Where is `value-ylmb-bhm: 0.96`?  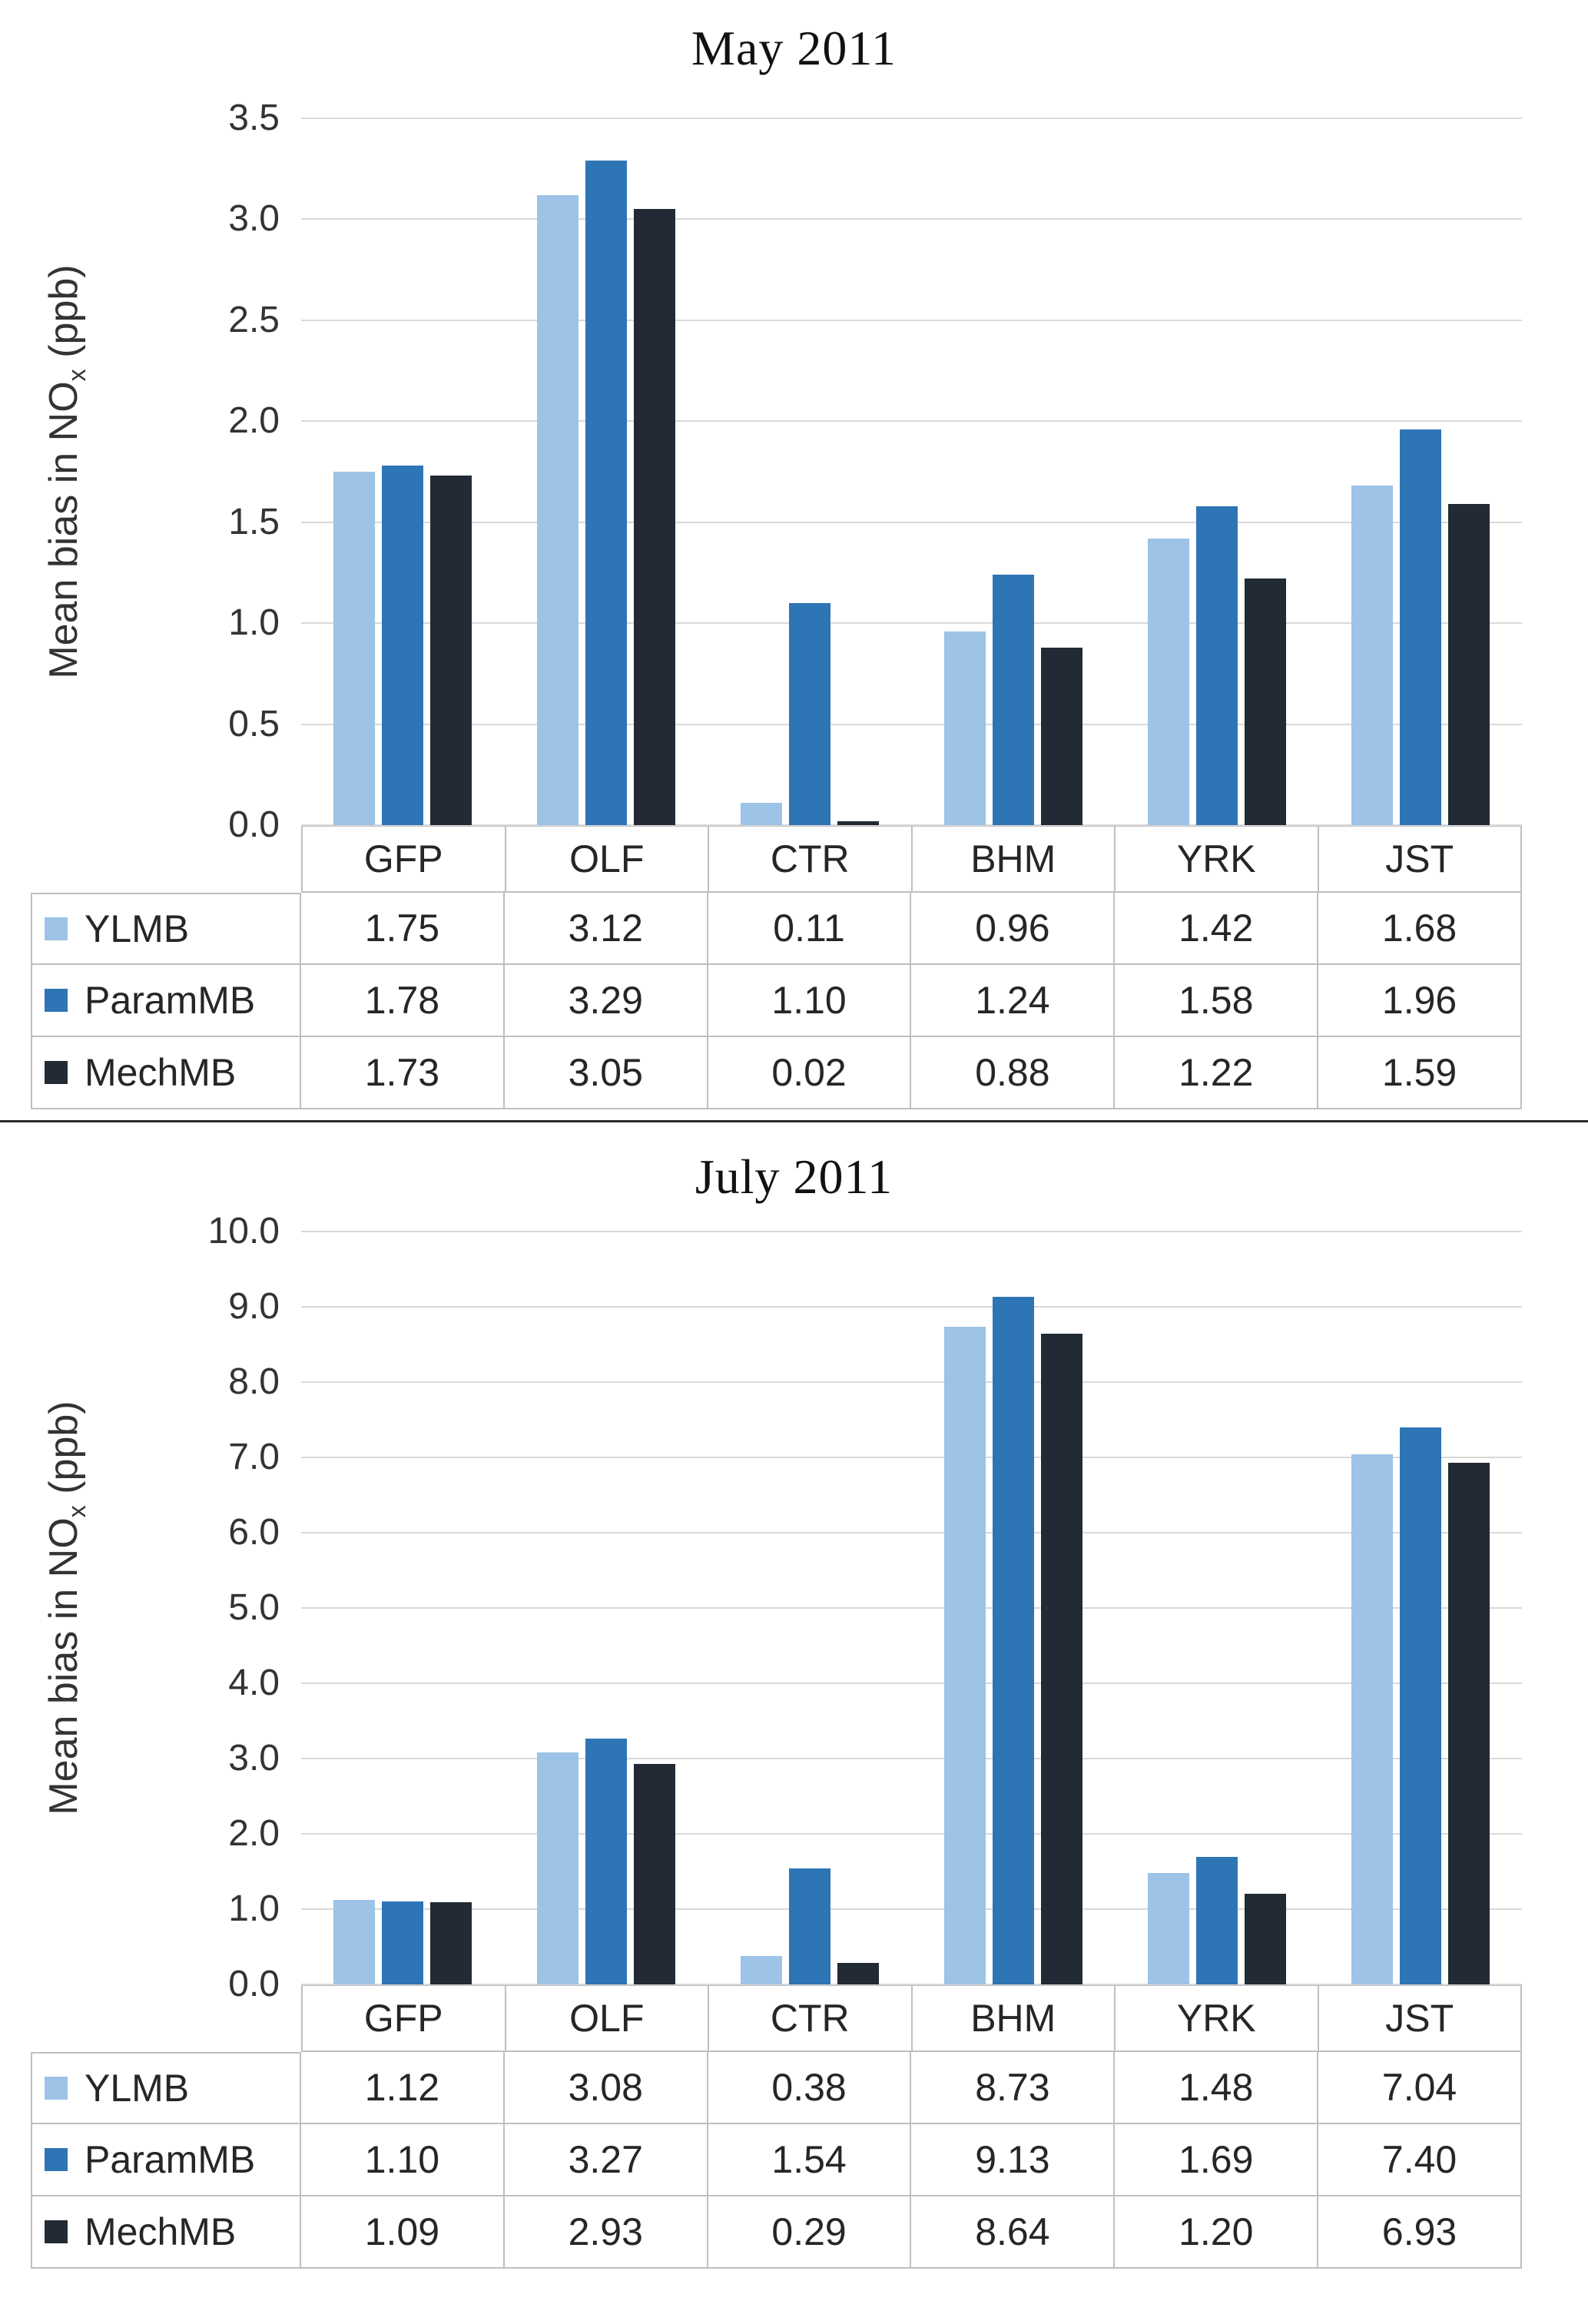 value-ylmb-bhm: 0.96 is located at coordinates (1013, 929).